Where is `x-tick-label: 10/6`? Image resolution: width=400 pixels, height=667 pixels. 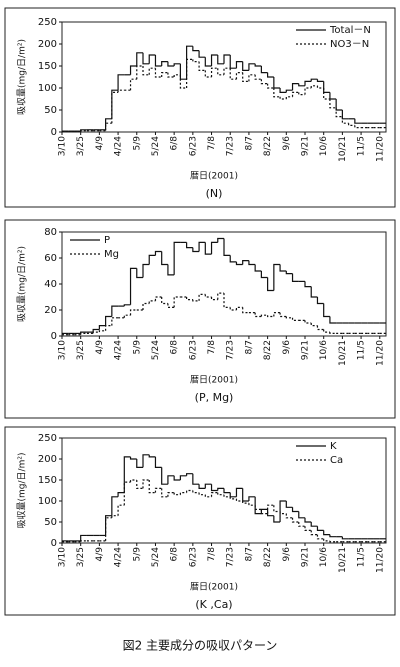 x-tick-label: 10/6 is located at coordinates (324, 557).